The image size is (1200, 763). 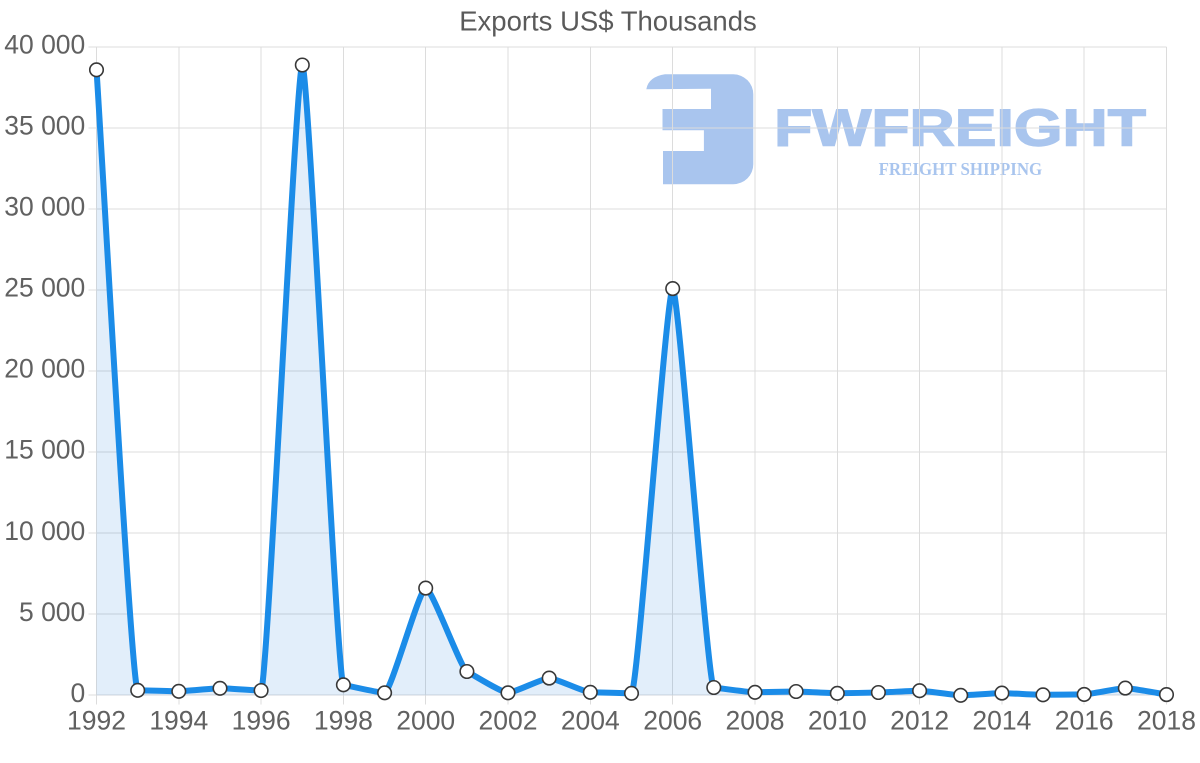 What do you see at coordinates (919, 721) in the screenshot?
I see `svg-text: 2012` at bounding box center [919, 721].